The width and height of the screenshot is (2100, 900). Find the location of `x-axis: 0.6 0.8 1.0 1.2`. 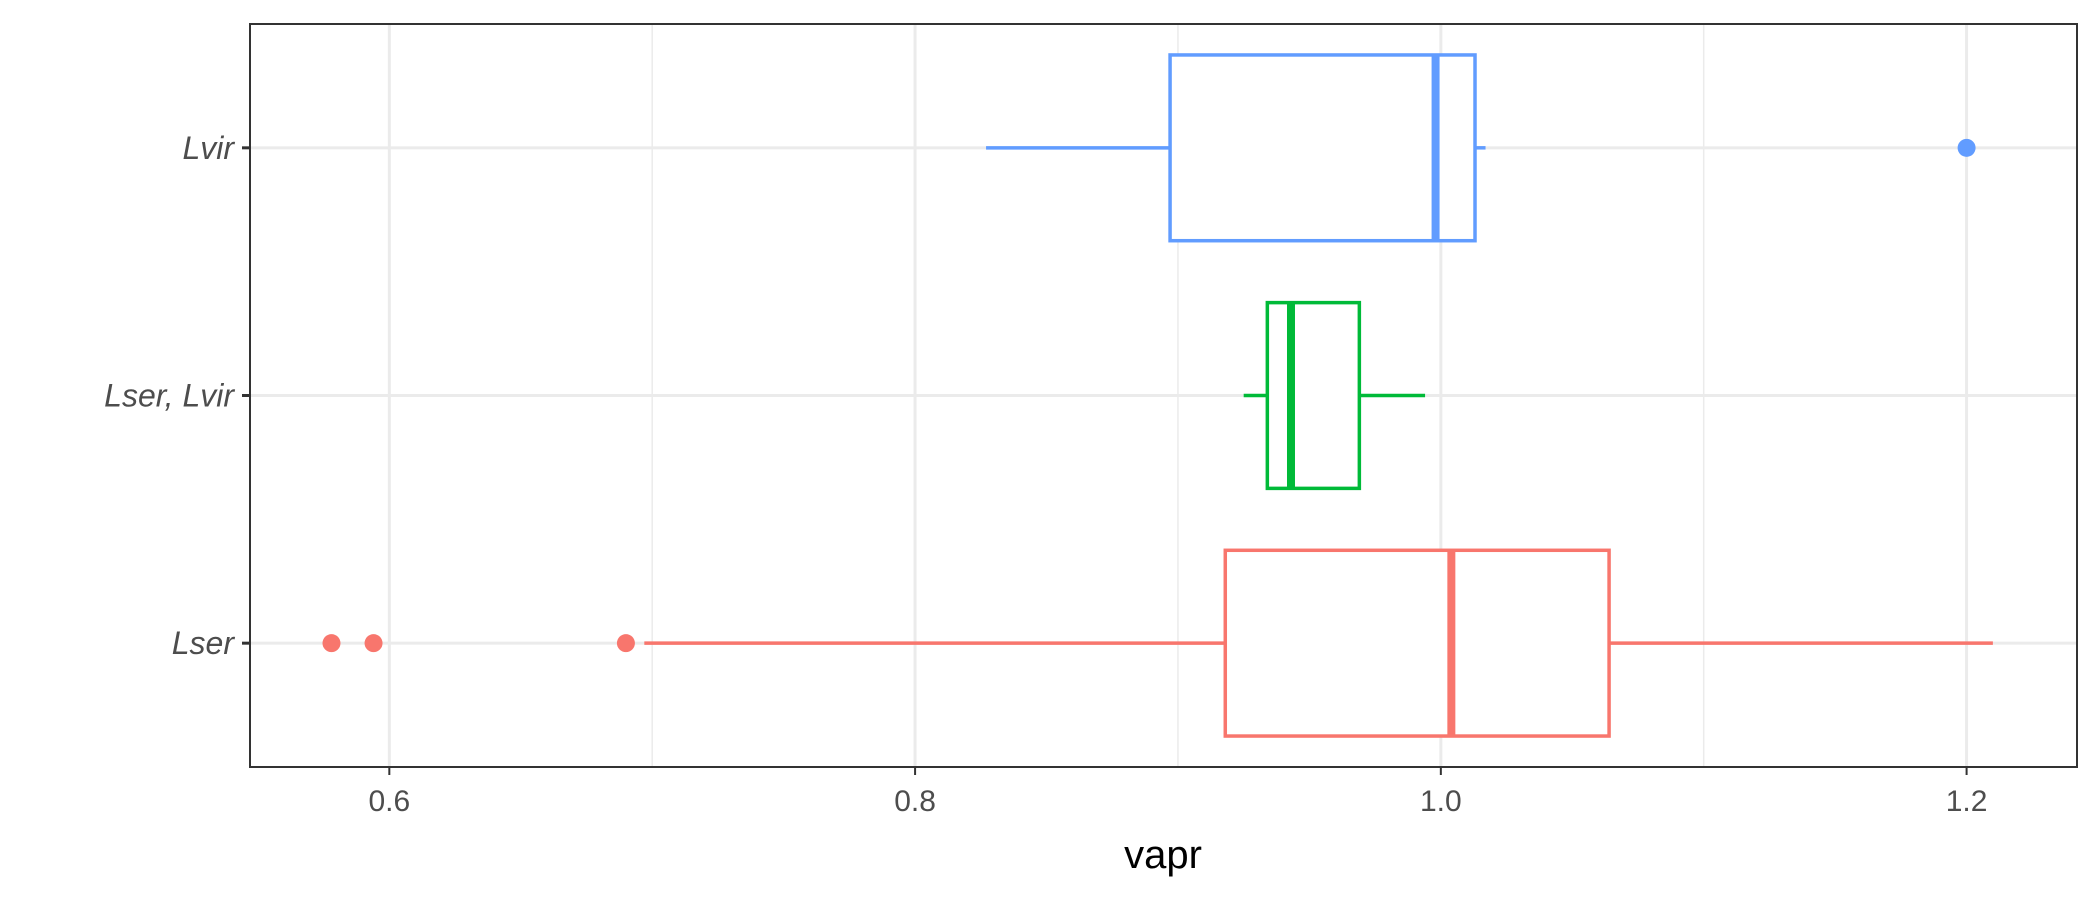

x-axis: 0.6 0.8 1.0 1.2 is located at coordinates (1177, 792).